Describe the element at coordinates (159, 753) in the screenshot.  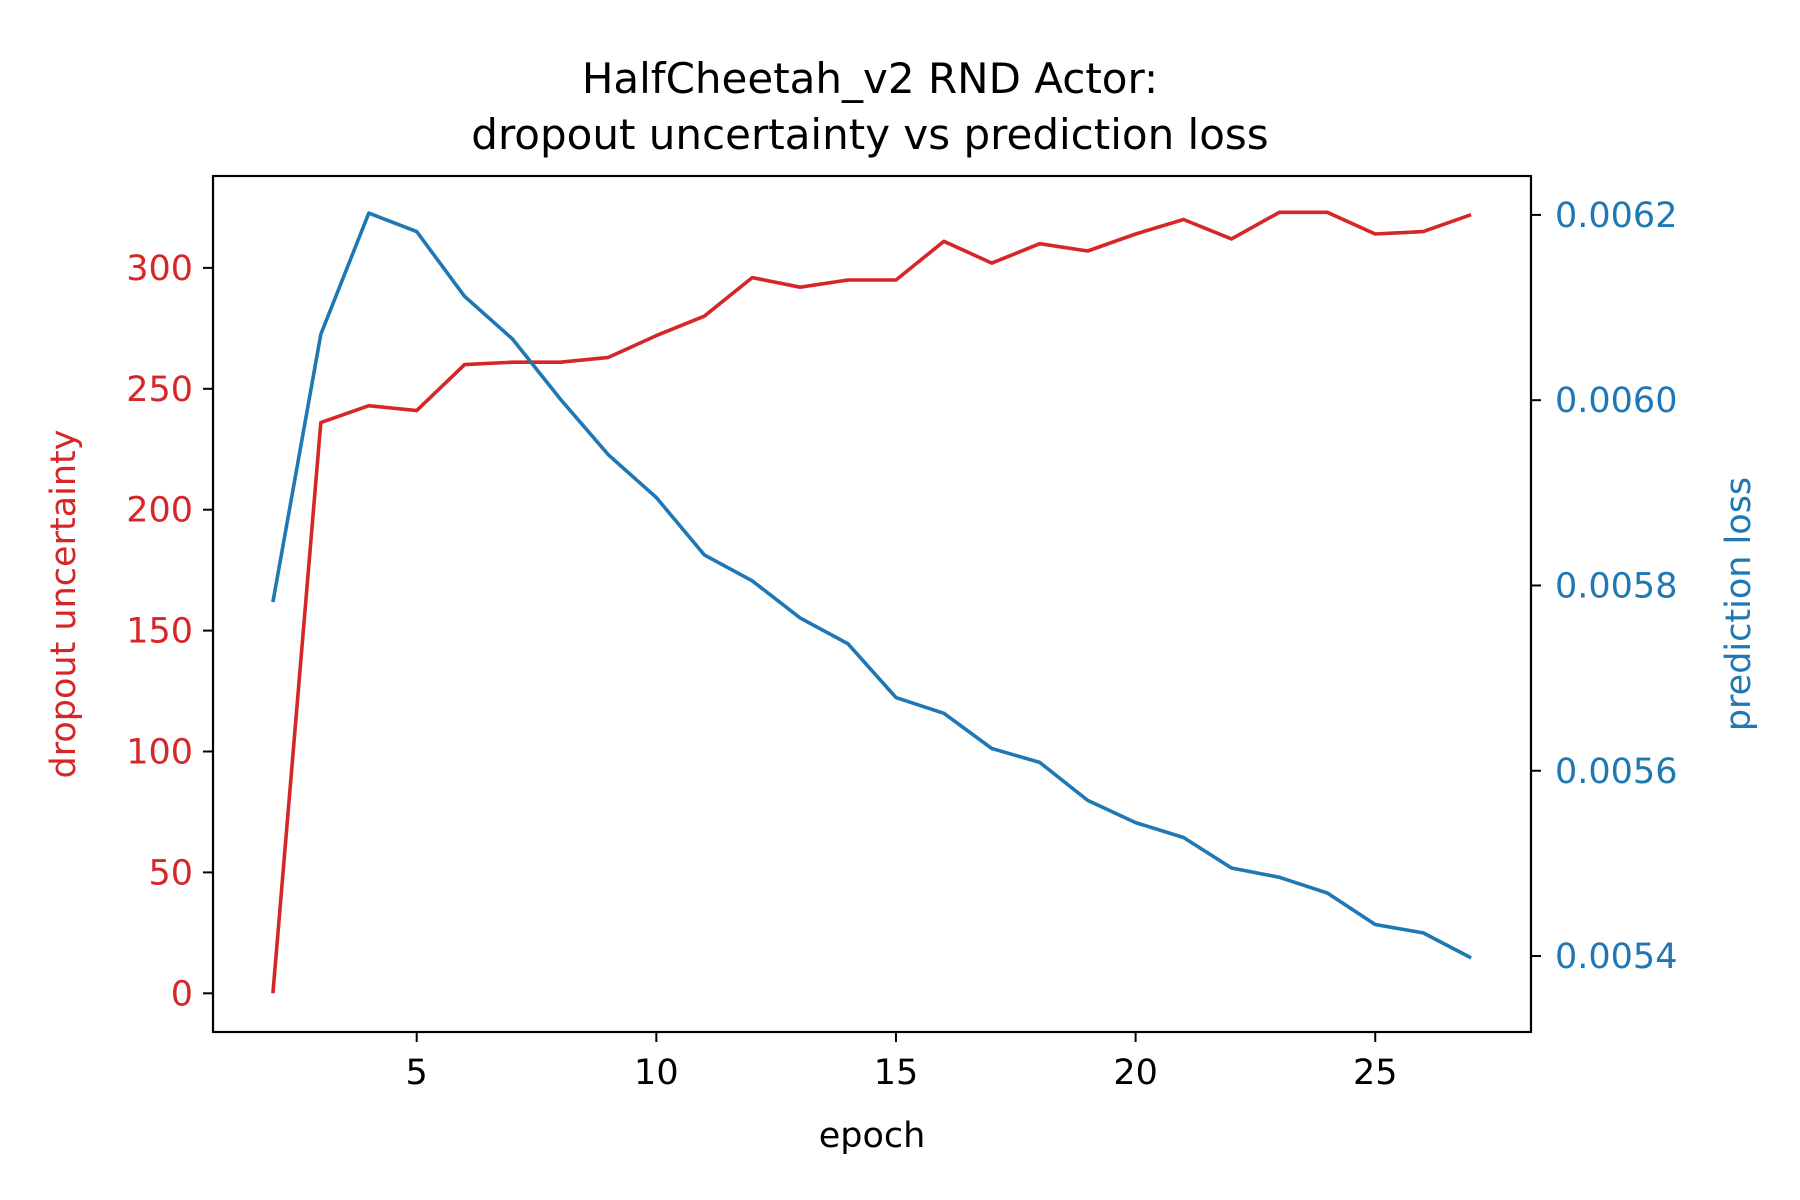
I see `y-left-tick-label: 100` at that location.